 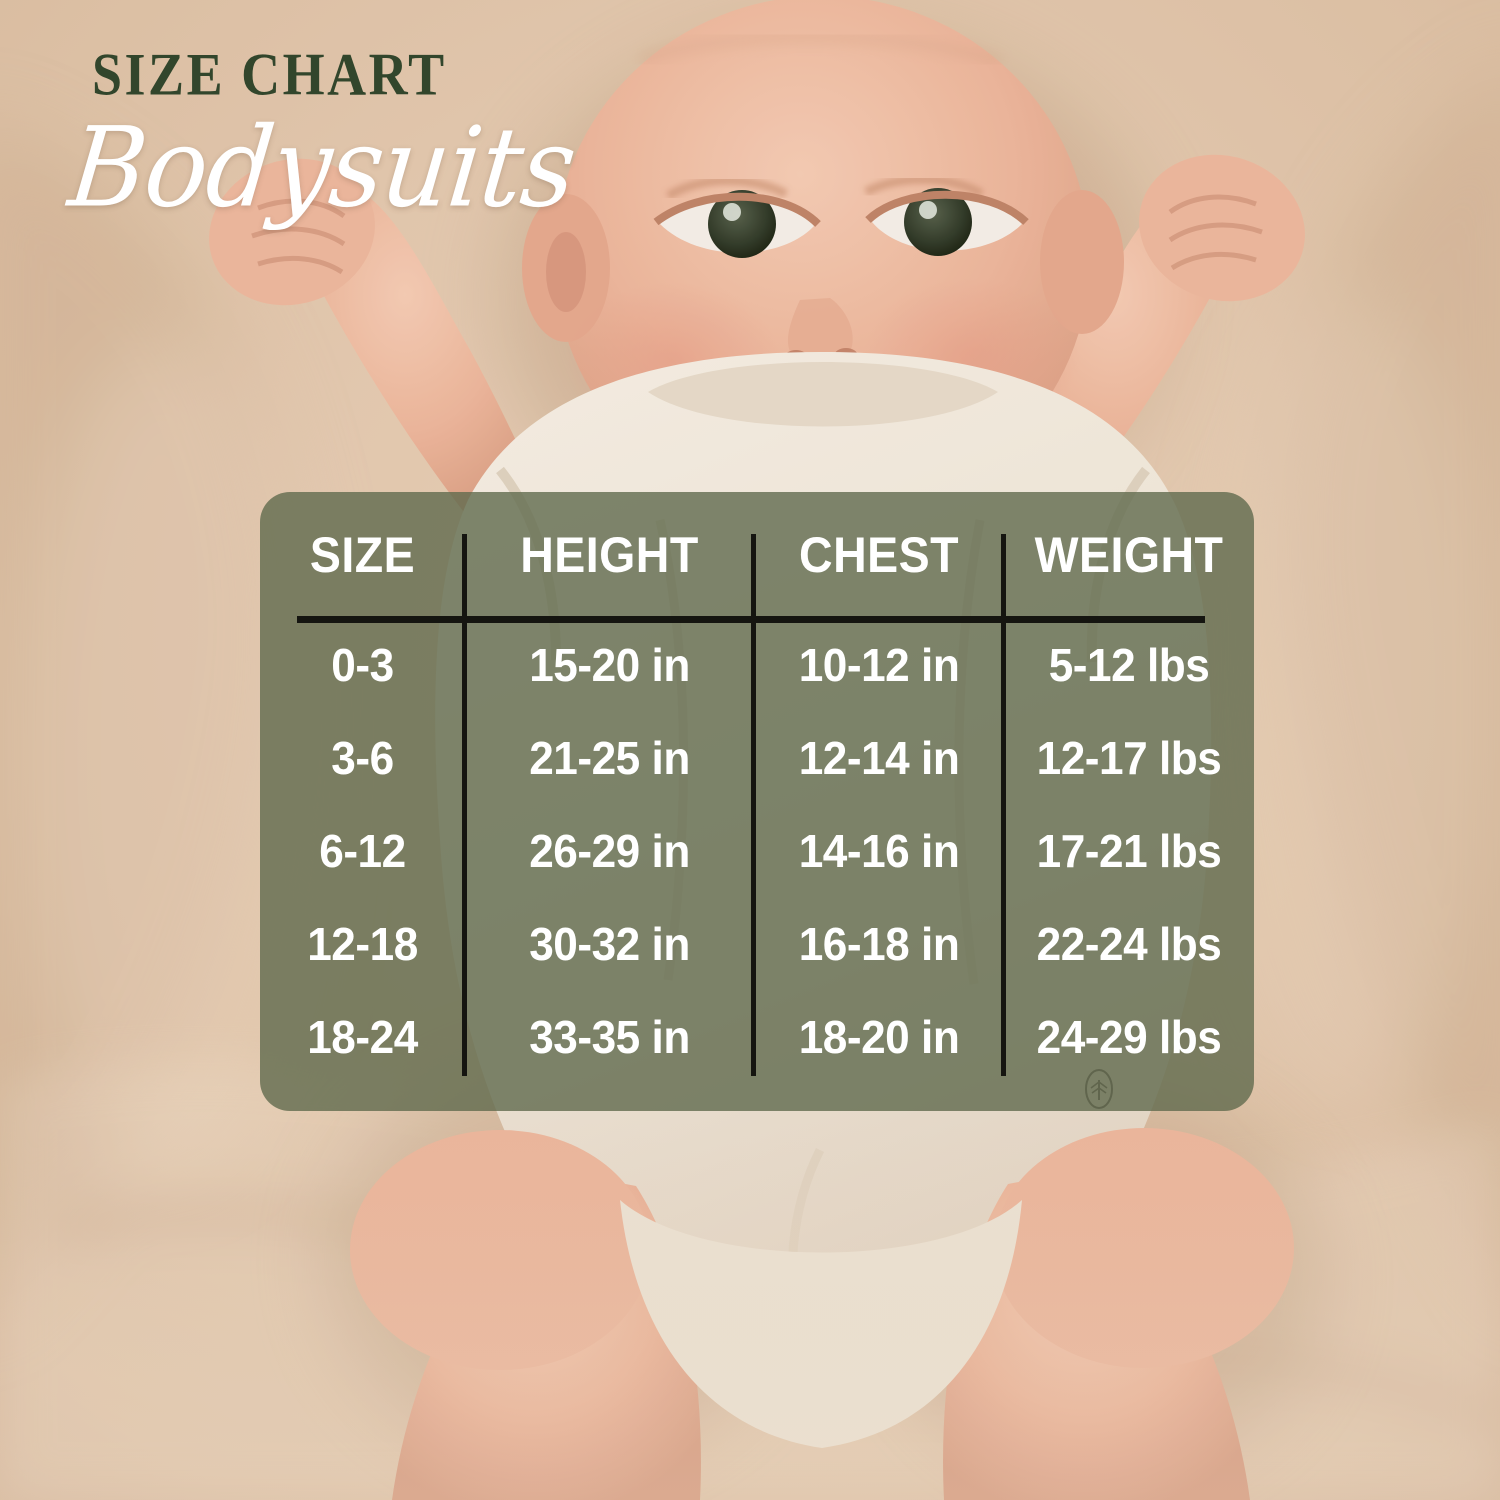 What do you see at coordinates (757, 943) in the screenshot?
I see `table-row: 12-18 30-32 in 16-18 in 22-24 lbs` at bounding box center [757, 943].